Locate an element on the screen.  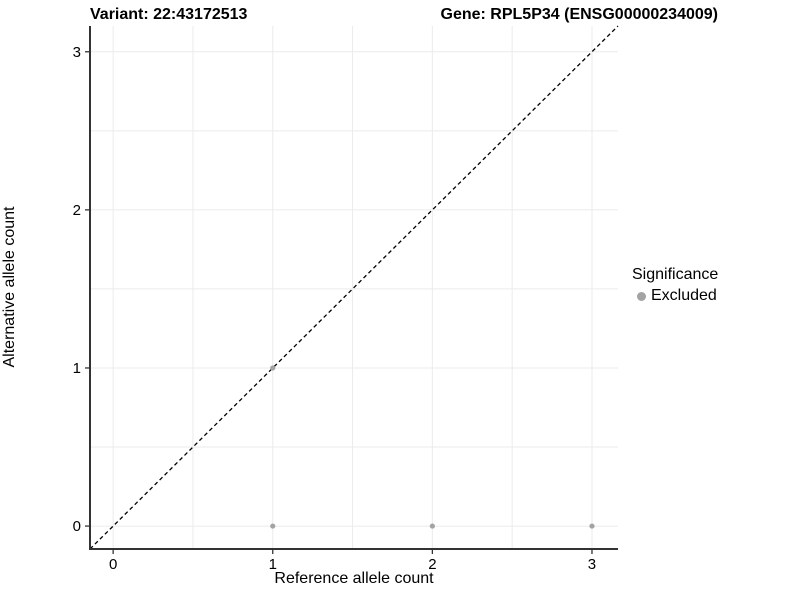
y-tick-label: 2 is located at coordinates (77, 210).